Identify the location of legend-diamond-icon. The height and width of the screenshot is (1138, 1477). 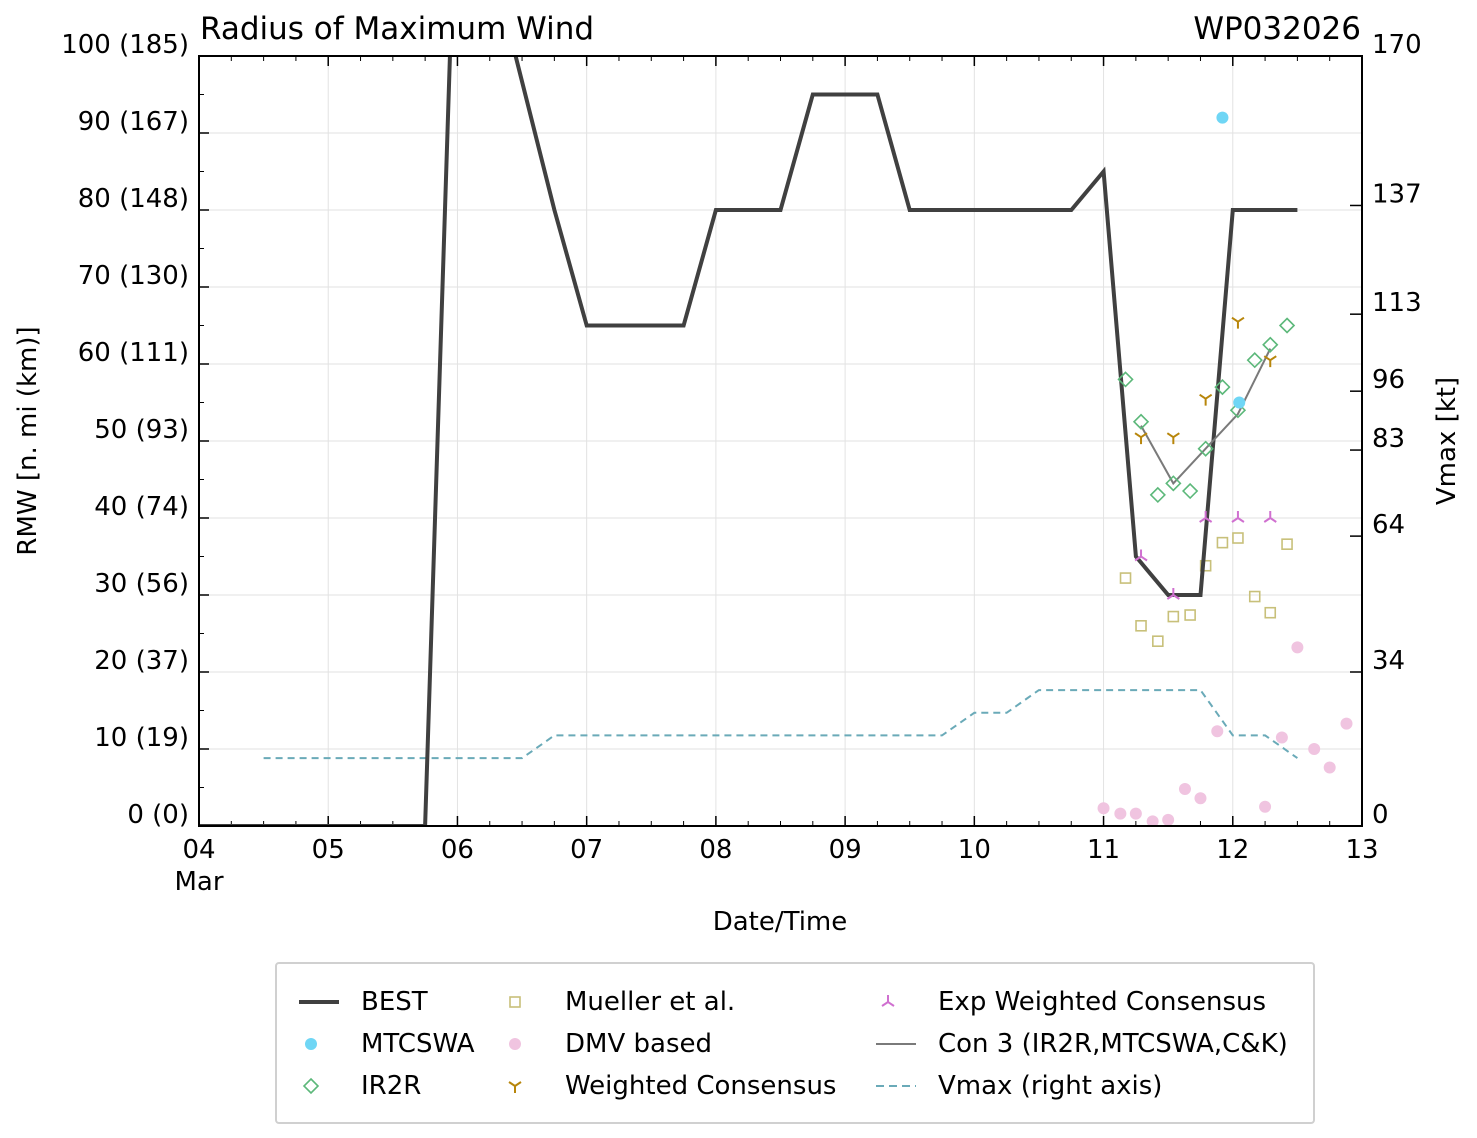
(311, 1086).